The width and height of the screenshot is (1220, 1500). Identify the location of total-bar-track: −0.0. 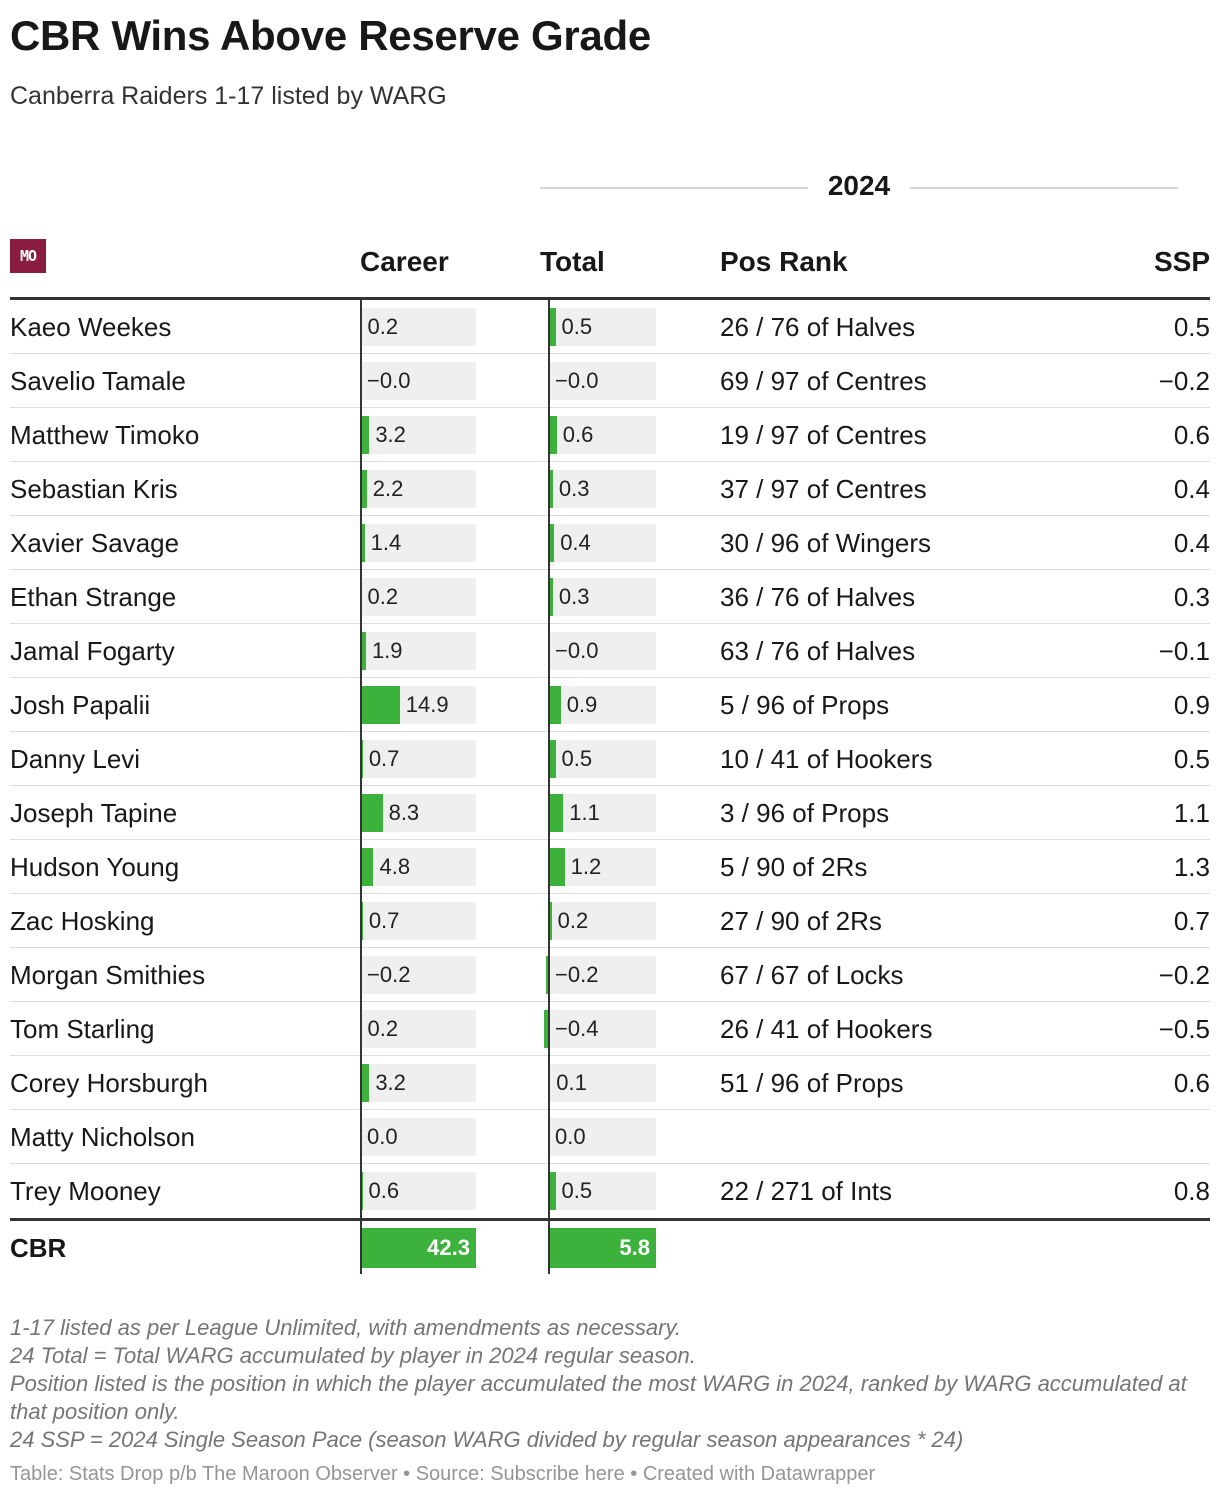
(602, 381).